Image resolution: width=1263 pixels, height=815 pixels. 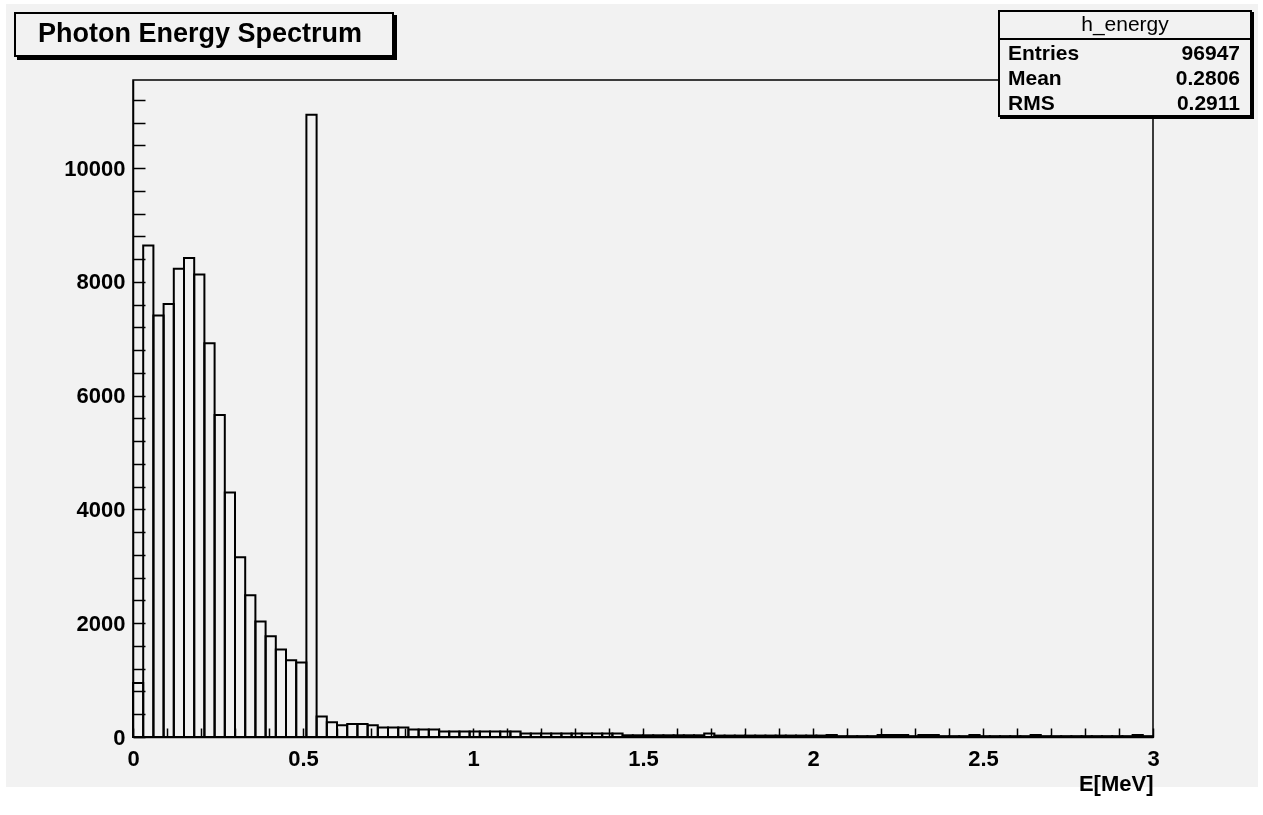 What do you see at coordinates (1210, 53) in the screenshot?
I see `text: 96947` at bounding box center [1210, 53].